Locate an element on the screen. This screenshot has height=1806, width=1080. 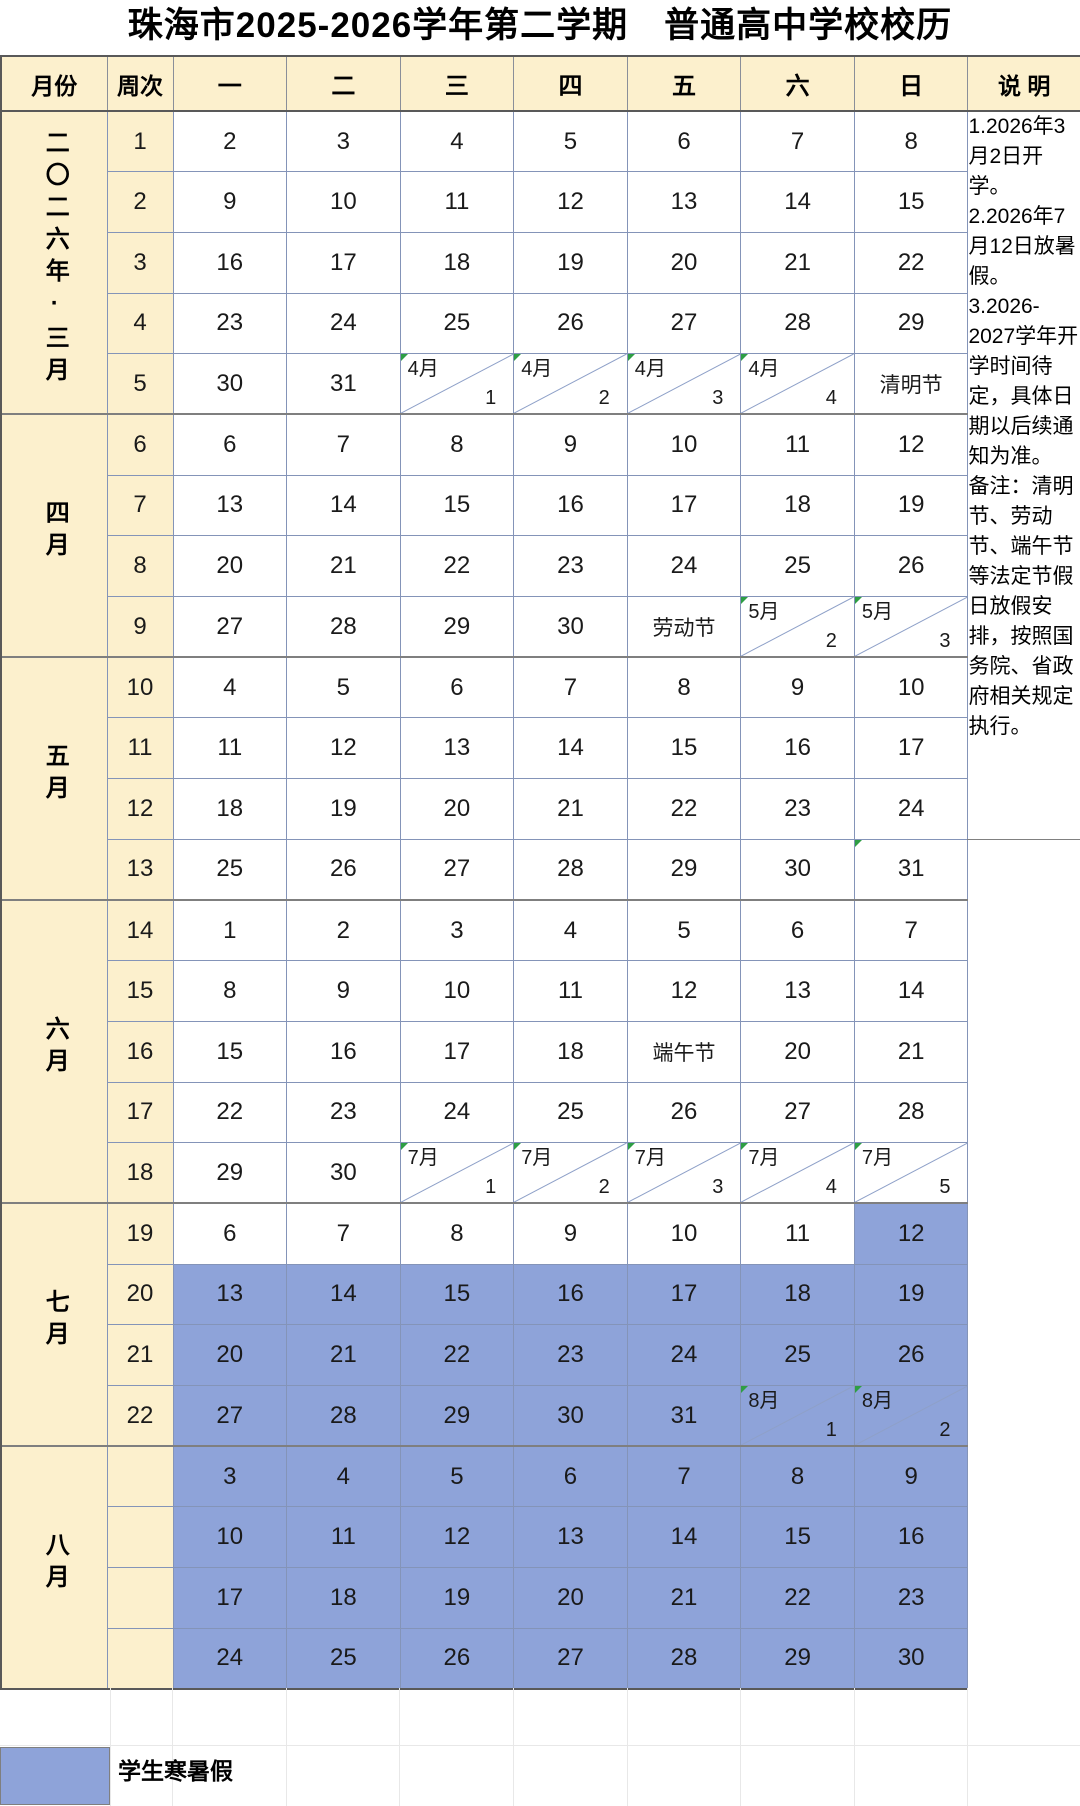
day-cell: 22 is located at coordinates (230, 1112).